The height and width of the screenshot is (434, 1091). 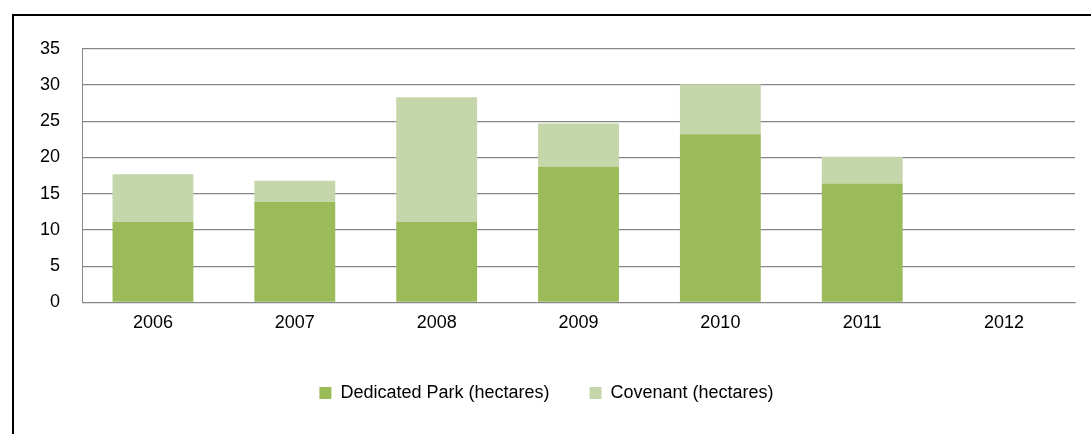 What do you see at coordinates (50, 228) in the screenshot?
I see `y-tick-label: 10` at bounding box center [50, 228].